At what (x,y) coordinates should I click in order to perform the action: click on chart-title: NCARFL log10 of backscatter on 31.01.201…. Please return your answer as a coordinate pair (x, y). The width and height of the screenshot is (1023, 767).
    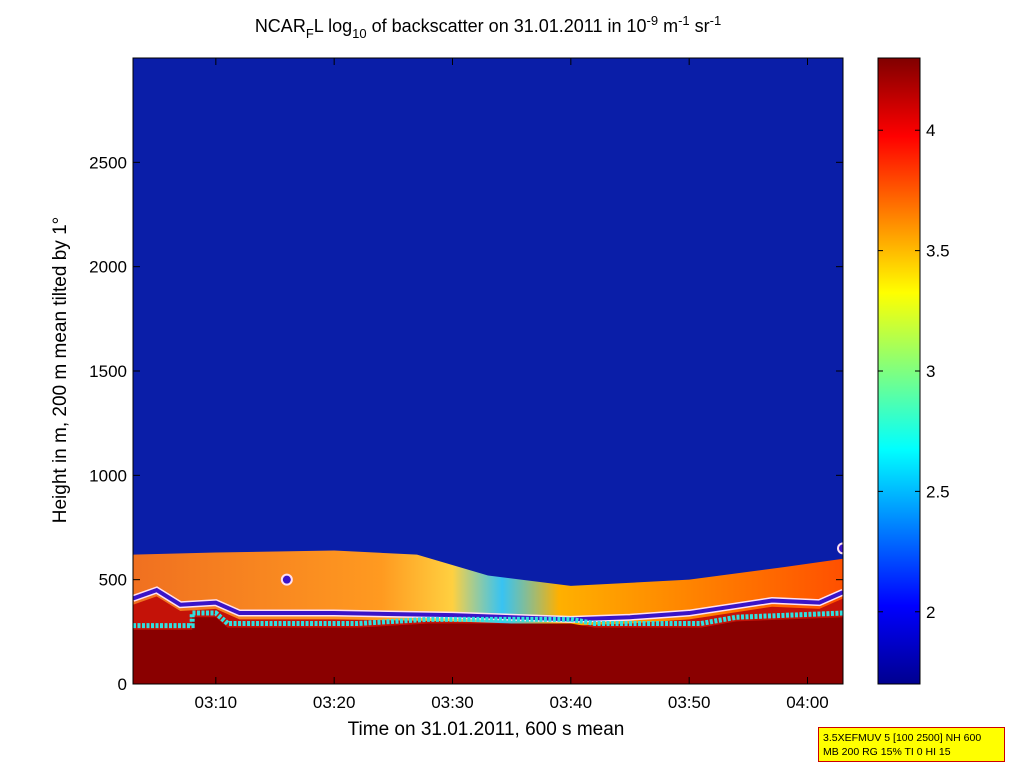
    Looking at the image, I should click on (488, 27).